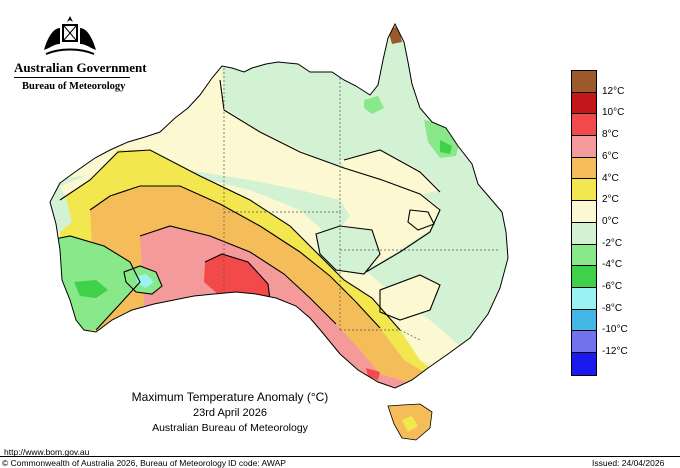 The height and width of the screenshot is (468, 680). Describe the element at coordinates (613, 113) in the screenshot. I see `legend-label: 10°C` at that location.